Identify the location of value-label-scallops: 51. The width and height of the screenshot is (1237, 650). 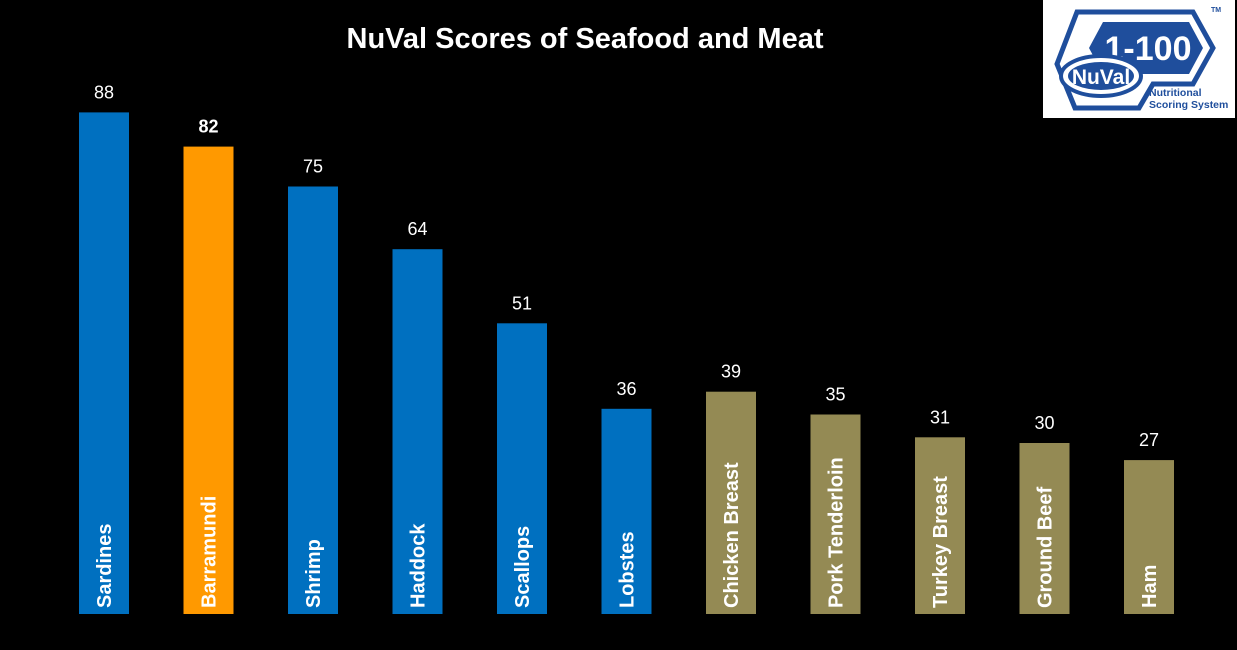
(522, 303).